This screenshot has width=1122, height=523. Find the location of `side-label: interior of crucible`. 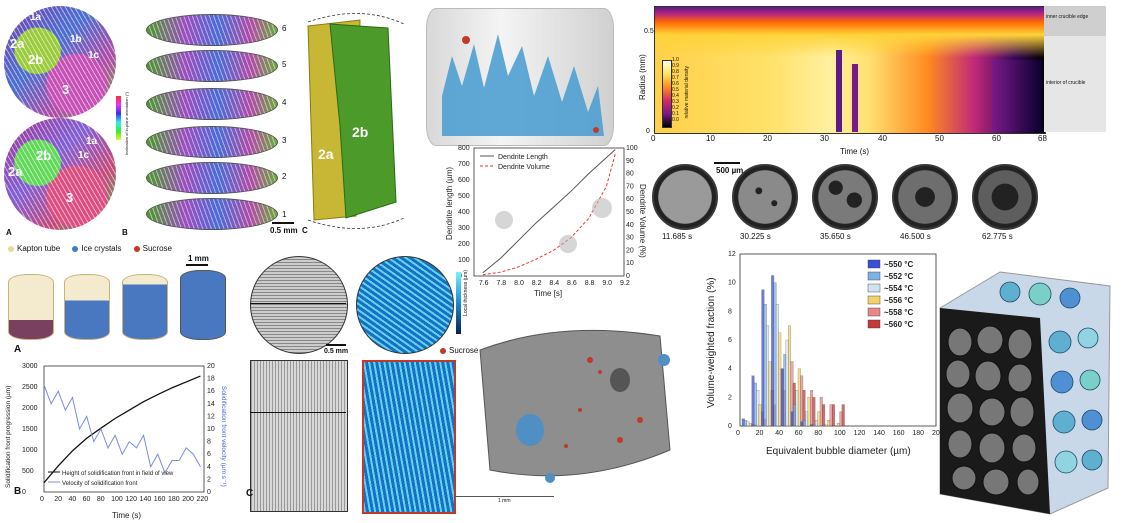

side-label: interior of crucible is located at coordinates (1066, 83).